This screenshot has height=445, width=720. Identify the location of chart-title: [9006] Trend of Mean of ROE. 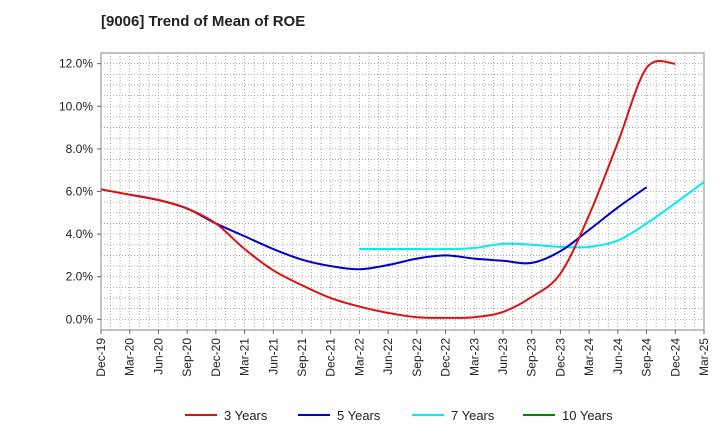
(203, 21).